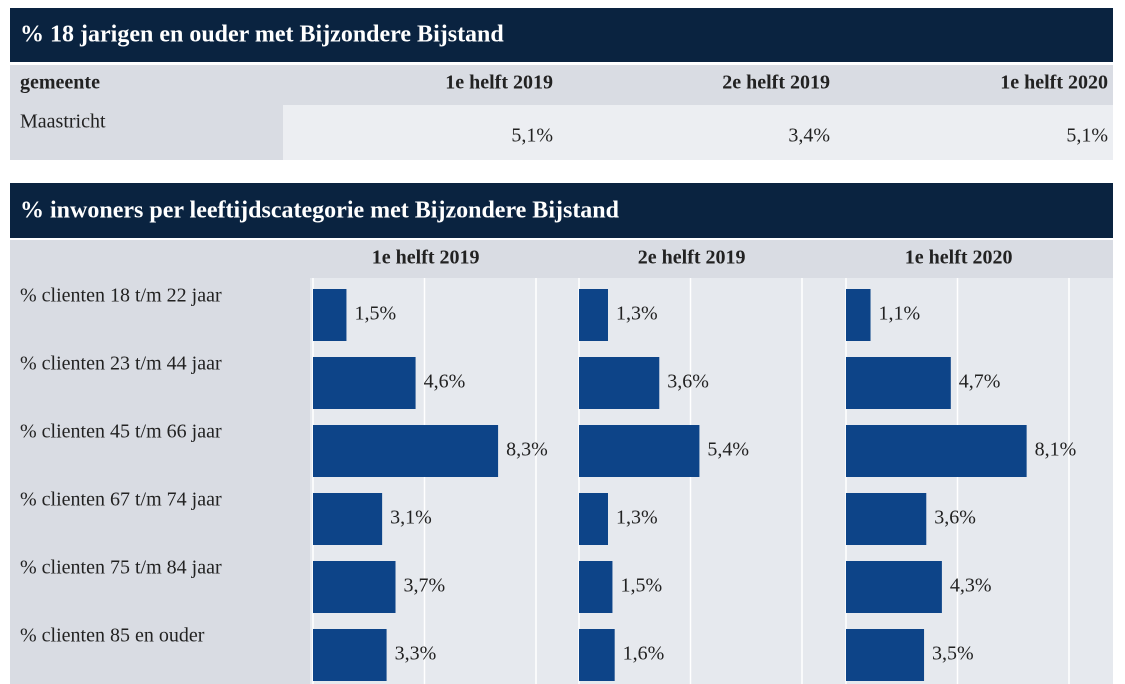  Describe the element at coordinates (809, 136) in the screenshot. I see `cell: 3,4%` at that location.